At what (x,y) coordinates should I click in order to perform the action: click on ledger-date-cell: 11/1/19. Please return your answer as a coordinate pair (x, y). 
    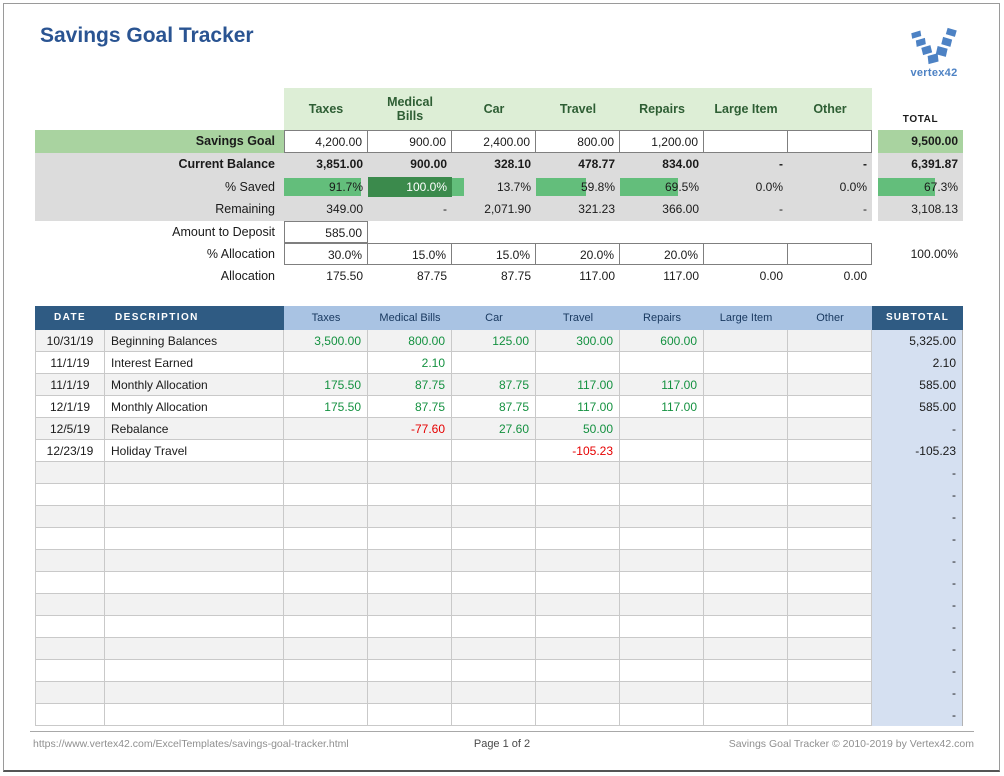
    Looking at the image, I should click on (70, 385).